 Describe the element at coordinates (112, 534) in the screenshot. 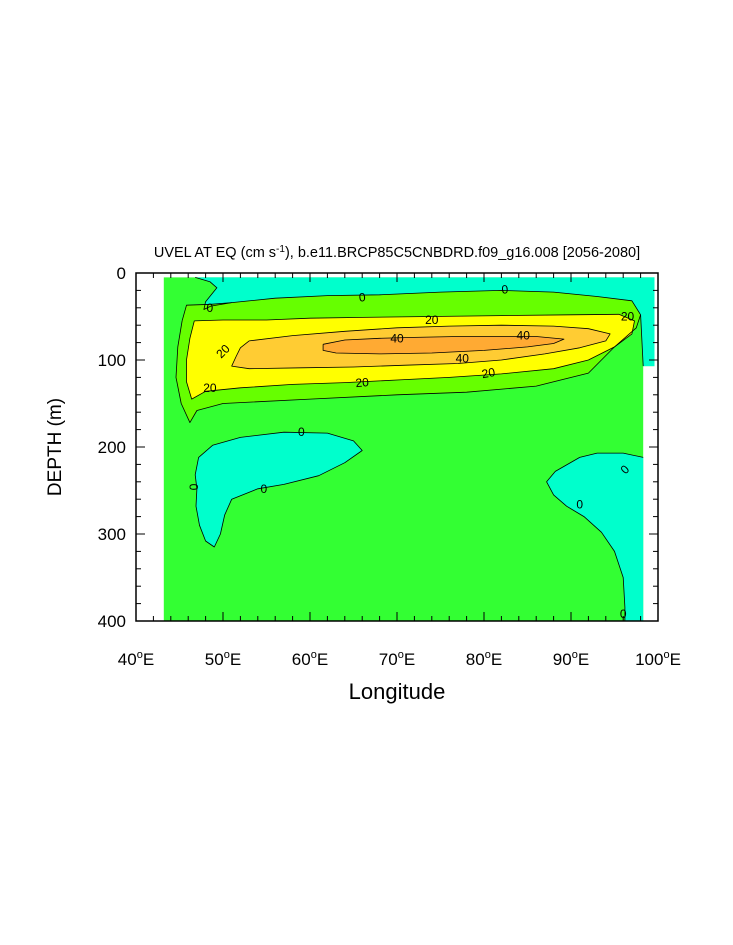

I see `y-tick-label-3: 300` at that location.